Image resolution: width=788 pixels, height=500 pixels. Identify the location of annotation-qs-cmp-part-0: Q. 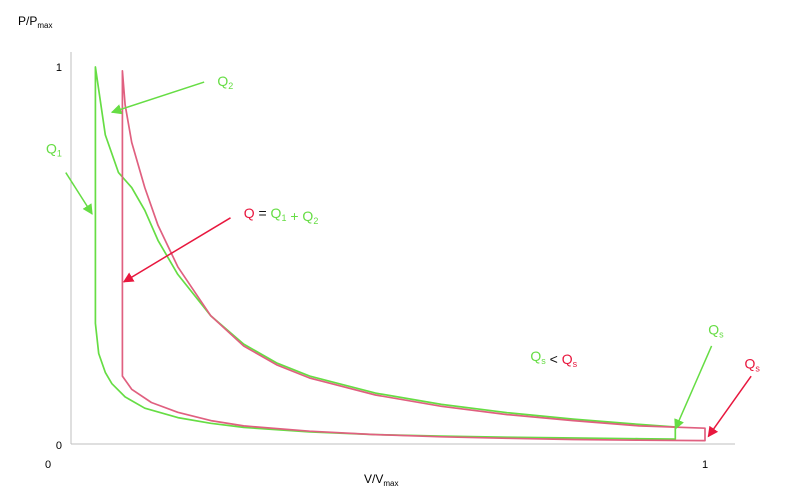
(535, 356).